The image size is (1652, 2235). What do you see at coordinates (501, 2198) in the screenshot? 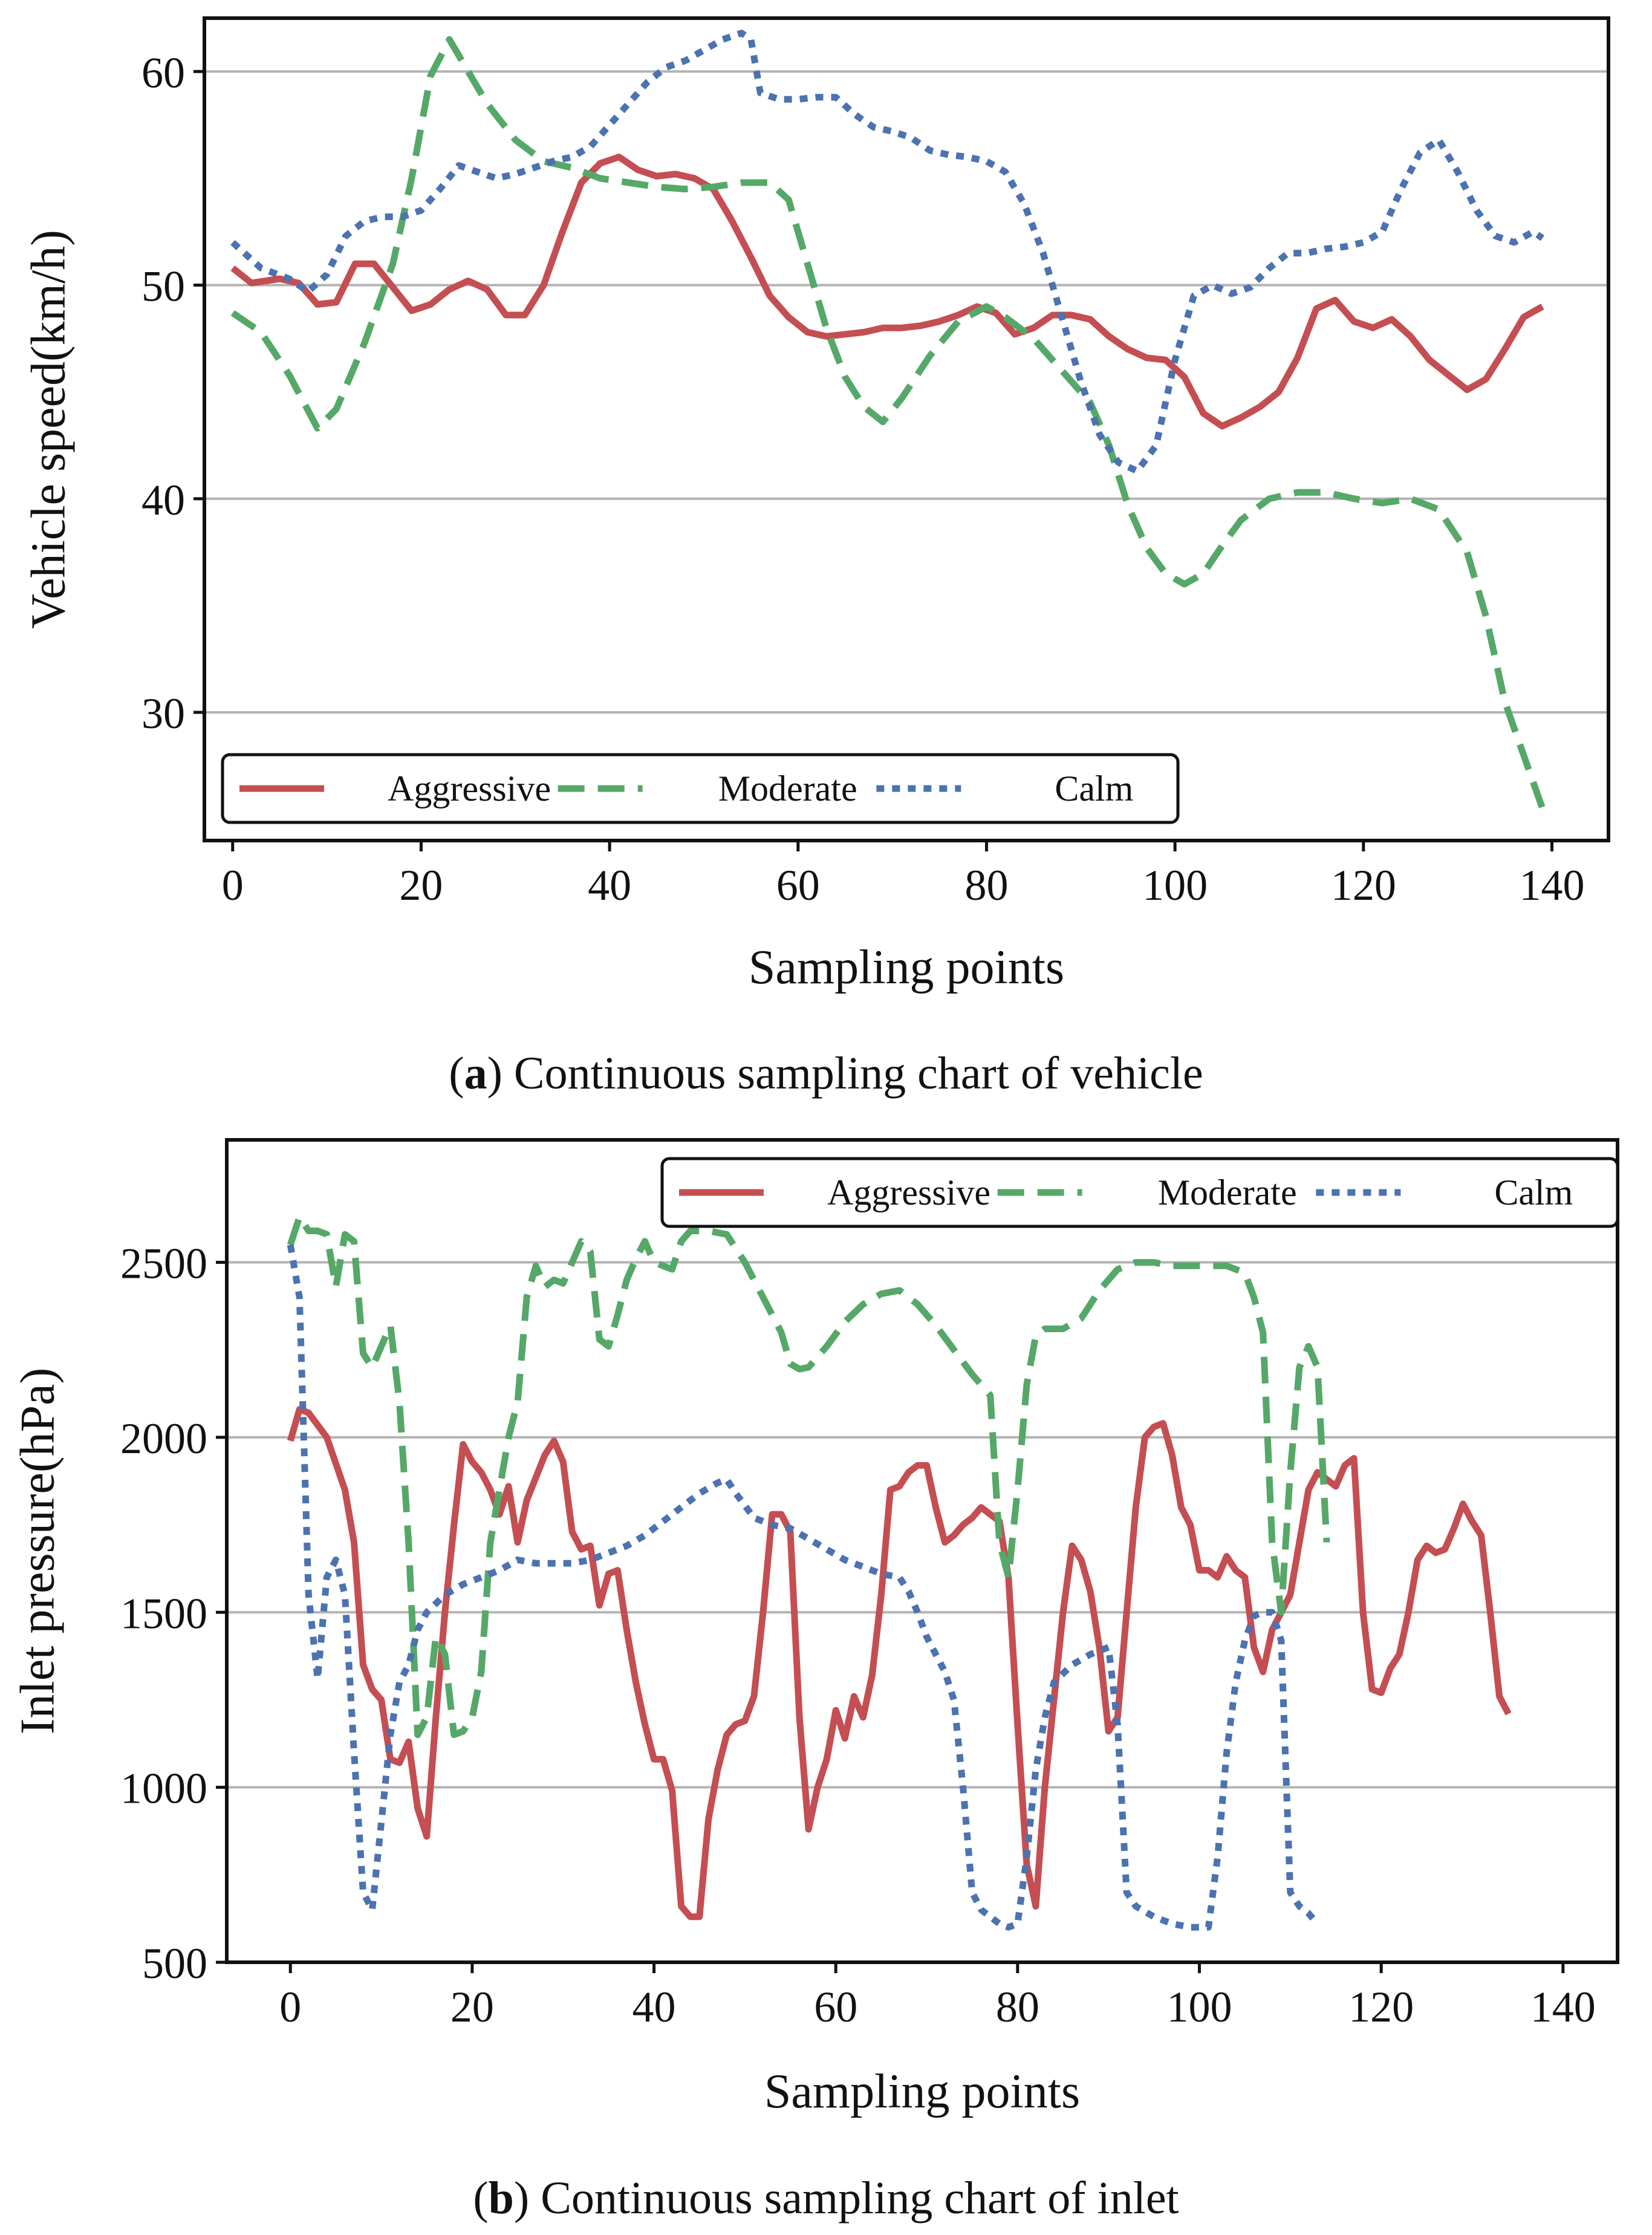
I see `caption-label: b` at bounding box center [501, 2198].